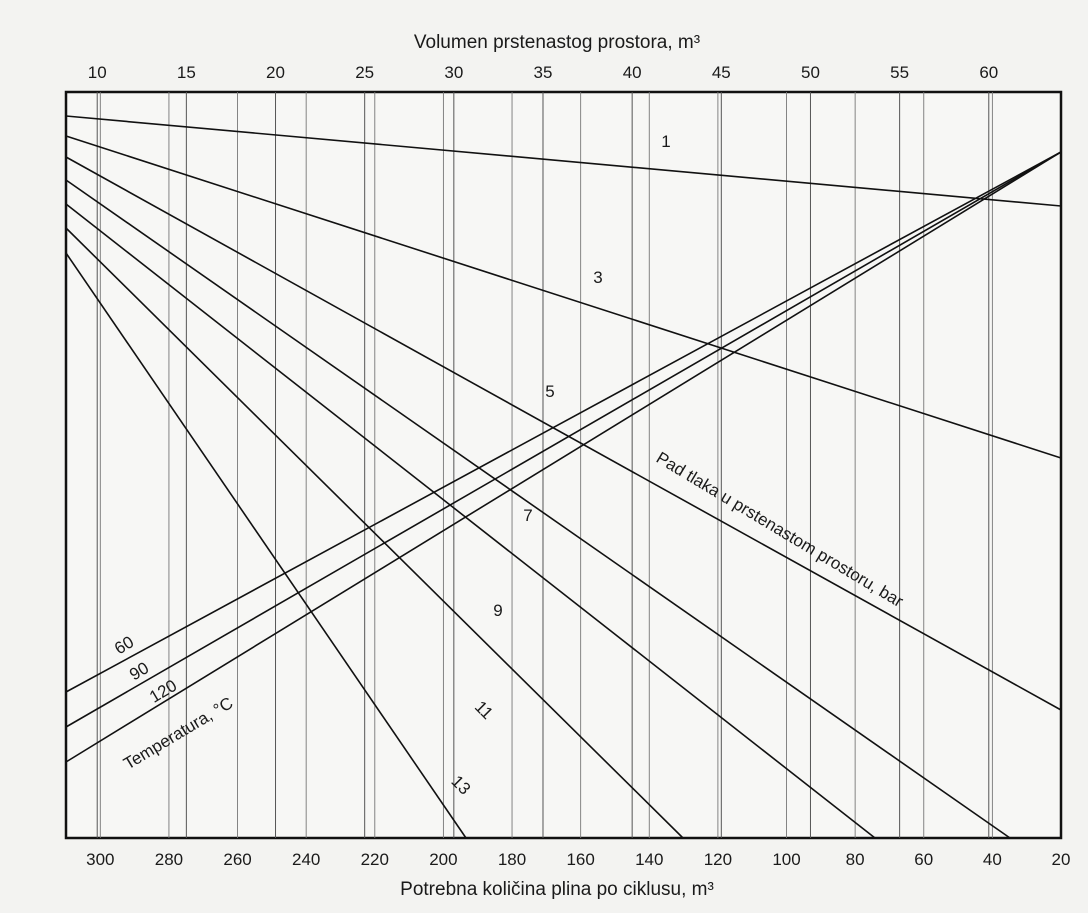 The height and width of the screenshot is (913, 1088). I want to click on top-axis-title: Volumen prstenastog prostora, m³, so click(557, 42).